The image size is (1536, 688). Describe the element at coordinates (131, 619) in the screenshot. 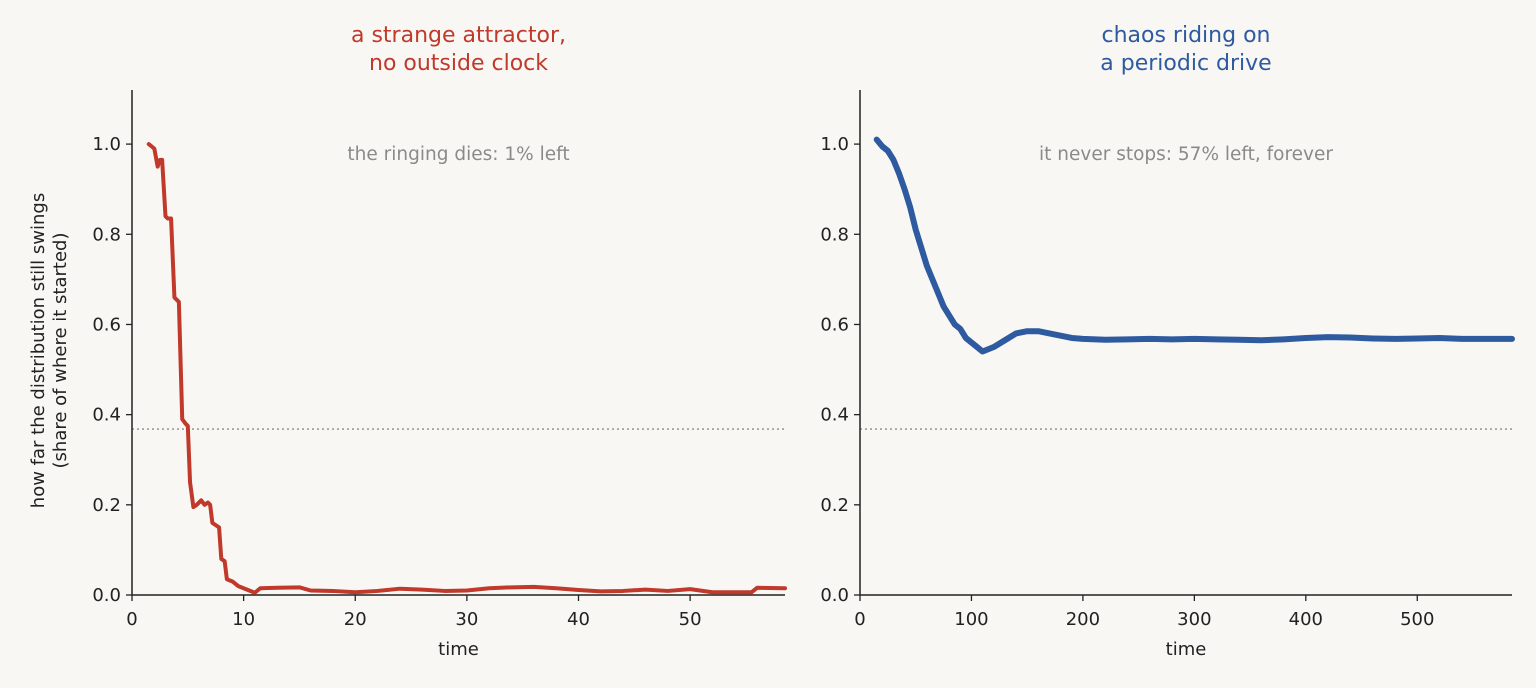

I see `panel-1-x-tick-label: 0` at that location.